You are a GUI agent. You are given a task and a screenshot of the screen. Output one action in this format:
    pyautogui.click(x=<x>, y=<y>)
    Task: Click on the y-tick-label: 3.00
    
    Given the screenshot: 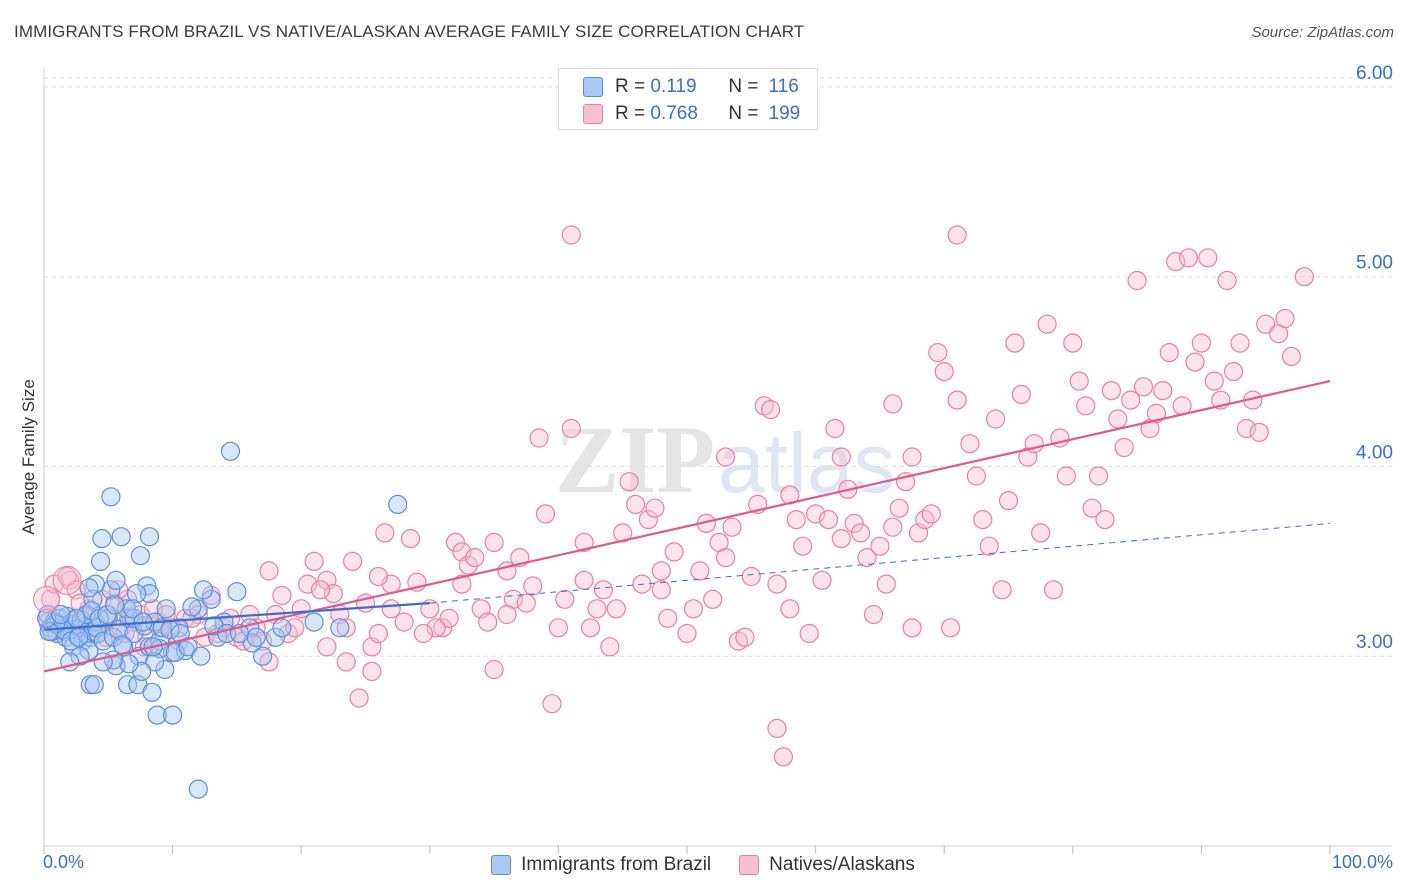 What is the action you would take?
    pyautogui.click(x=1374, y=642)
    